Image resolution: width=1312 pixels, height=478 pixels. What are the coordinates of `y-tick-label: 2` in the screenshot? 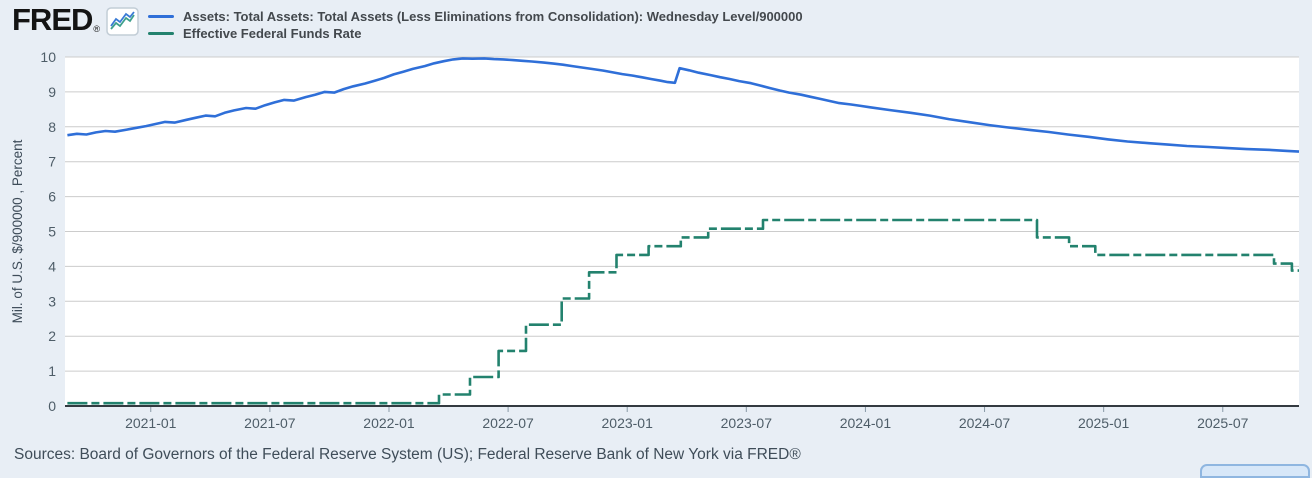 It's located at (52, 336).